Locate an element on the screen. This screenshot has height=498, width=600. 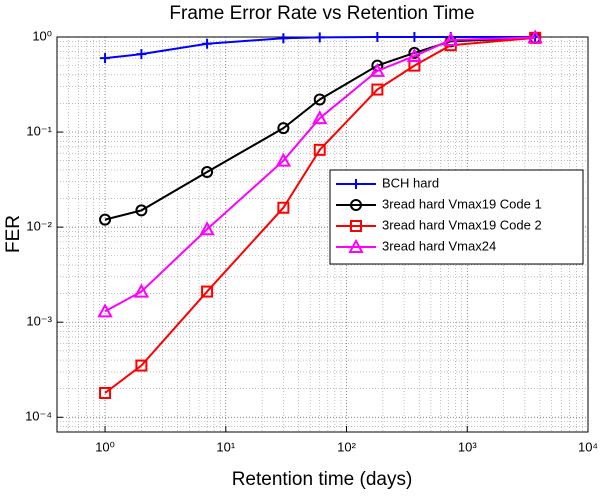
legend-box is located at coordinates (456, 217).